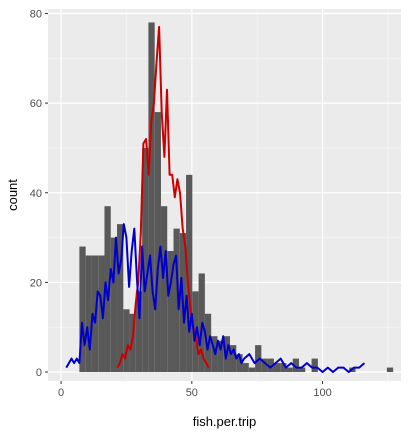  What do you see at coordinates (12, 195) in the screenshot?
I see `y-axis-title: count` at bounding box center [12, 195].